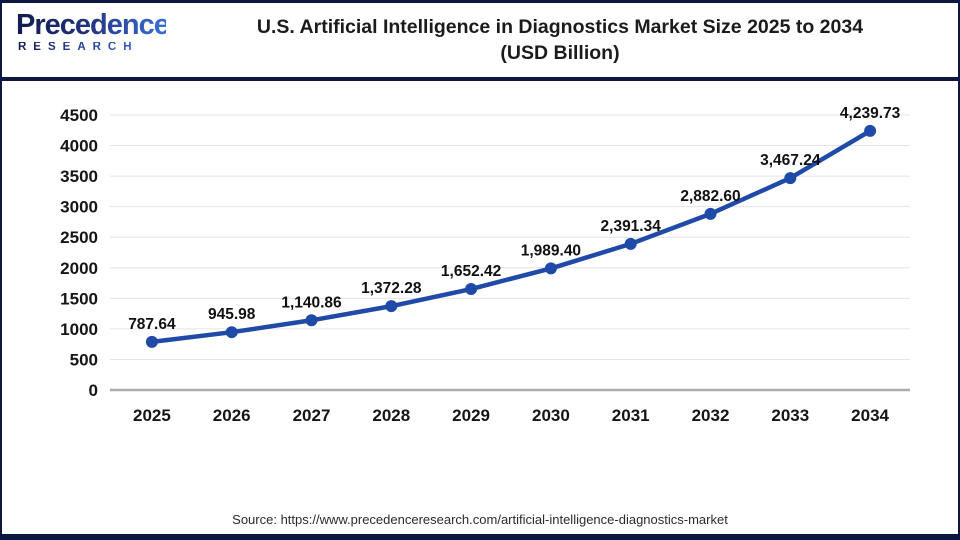 The height and width of the screenshot is (540, 960). I want to click on x-tick-label: 2028, so click(391, 415).